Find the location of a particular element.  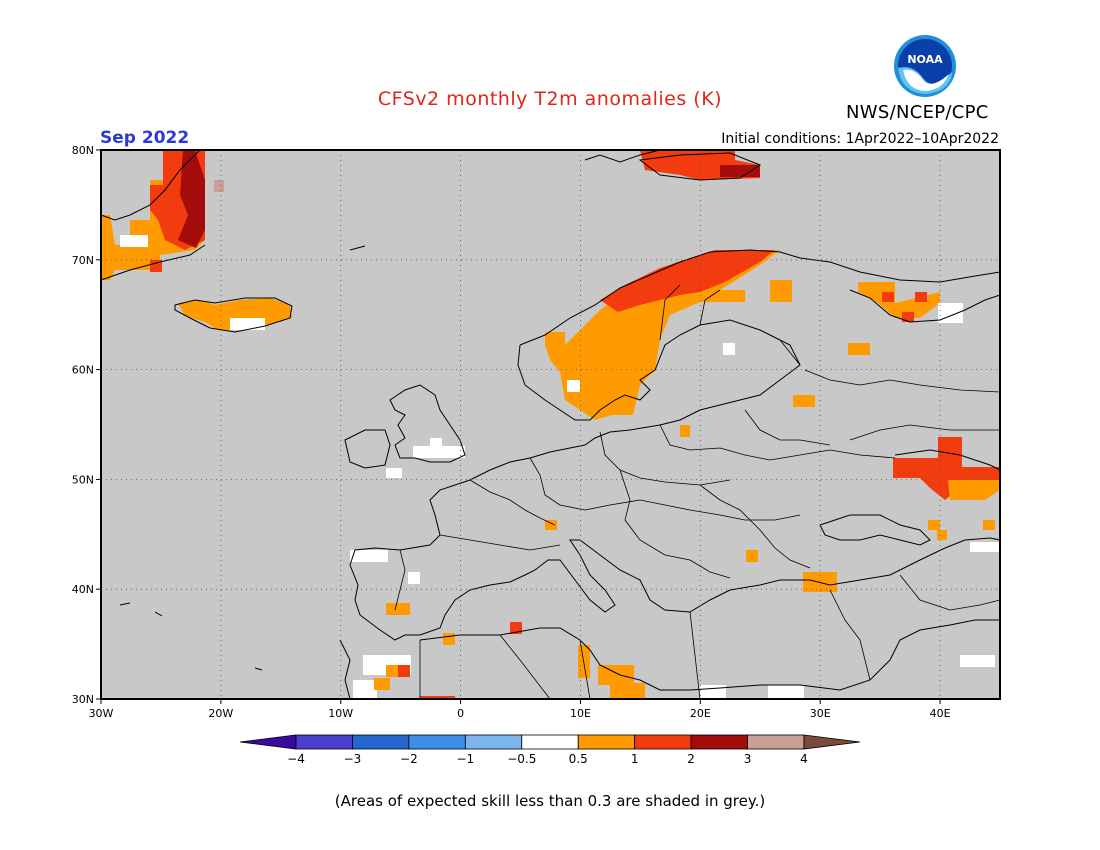

anomaly-patch-kola-red2 is located at coordinates (921, 297).